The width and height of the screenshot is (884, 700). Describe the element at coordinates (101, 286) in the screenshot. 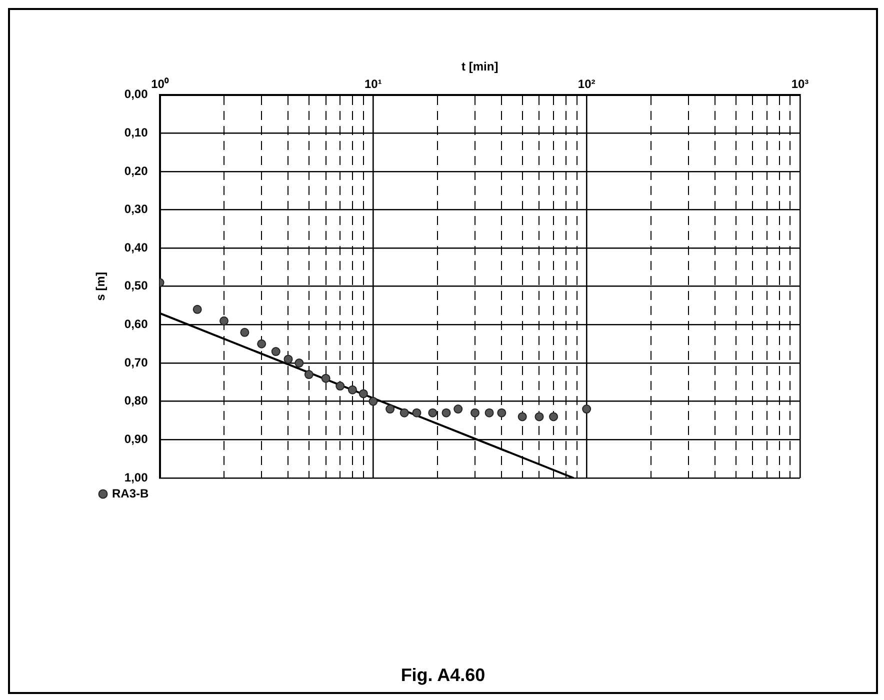

I see `y-axis-title: s [m]` at that location.